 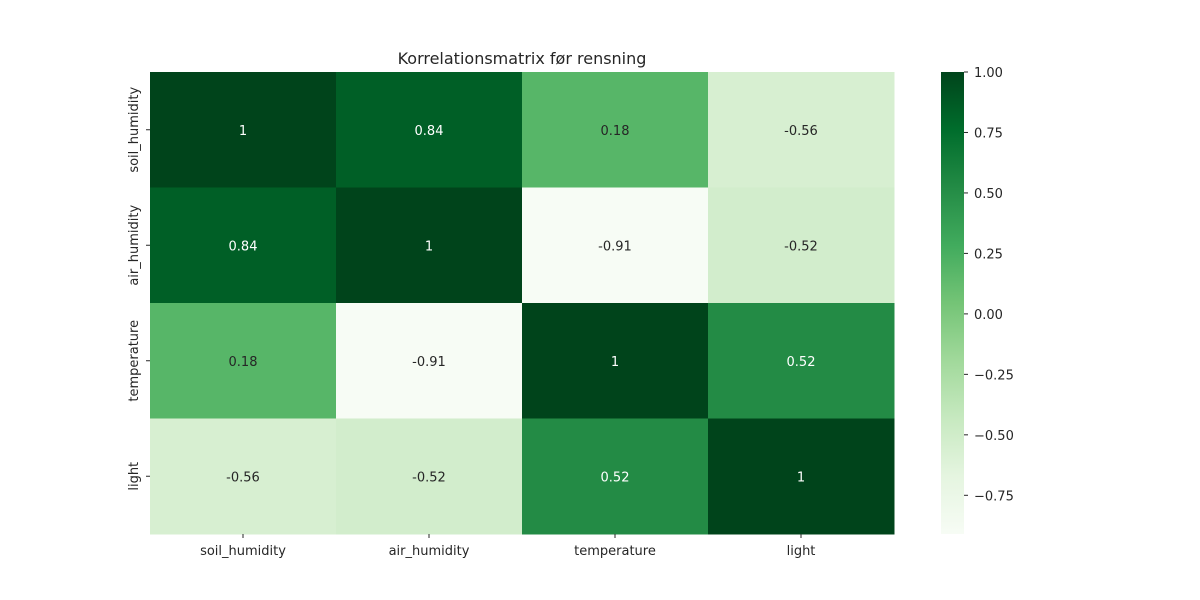 I want to click on colorbar-tick-label: 1.00, so click(x=988, y=73).